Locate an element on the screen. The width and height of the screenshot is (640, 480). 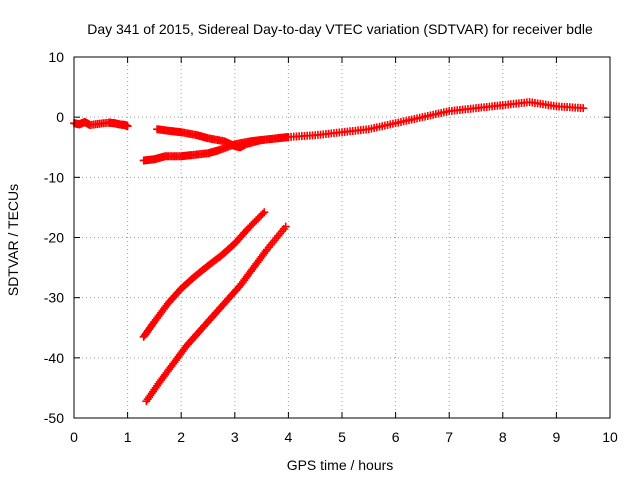
x-tick-label: 3 is located at coordinates (235, 437).